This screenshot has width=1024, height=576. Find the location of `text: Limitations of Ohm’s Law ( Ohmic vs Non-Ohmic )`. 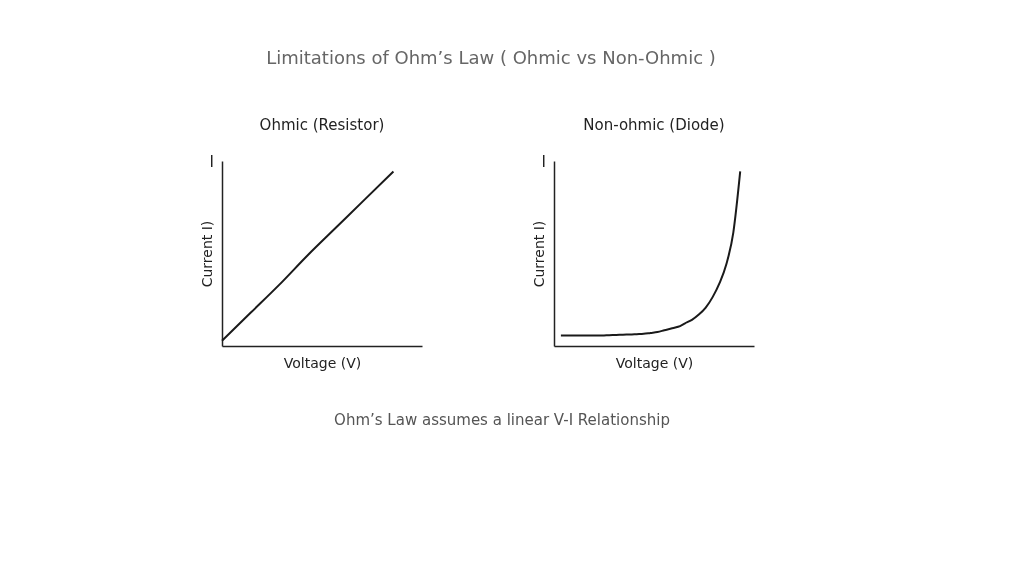

text: Limitations of Ohm’s Law ( Ohmic vs Non-Ohmic ) is located at coordinates (491, 57).